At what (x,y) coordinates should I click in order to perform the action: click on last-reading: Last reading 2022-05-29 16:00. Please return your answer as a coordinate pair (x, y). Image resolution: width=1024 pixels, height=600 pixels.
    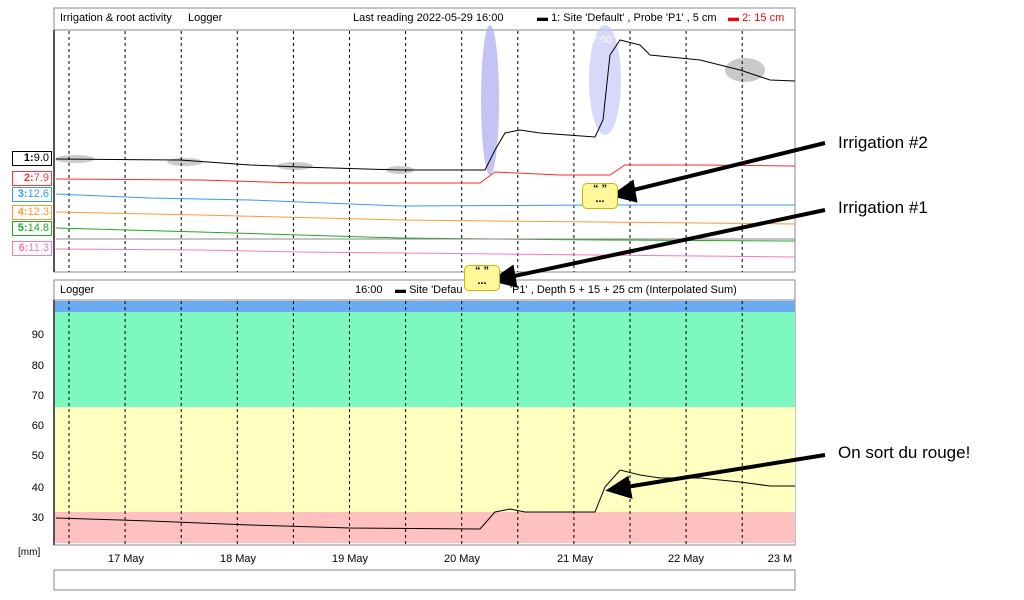
    Looking at the image, I should click on (428, 18).